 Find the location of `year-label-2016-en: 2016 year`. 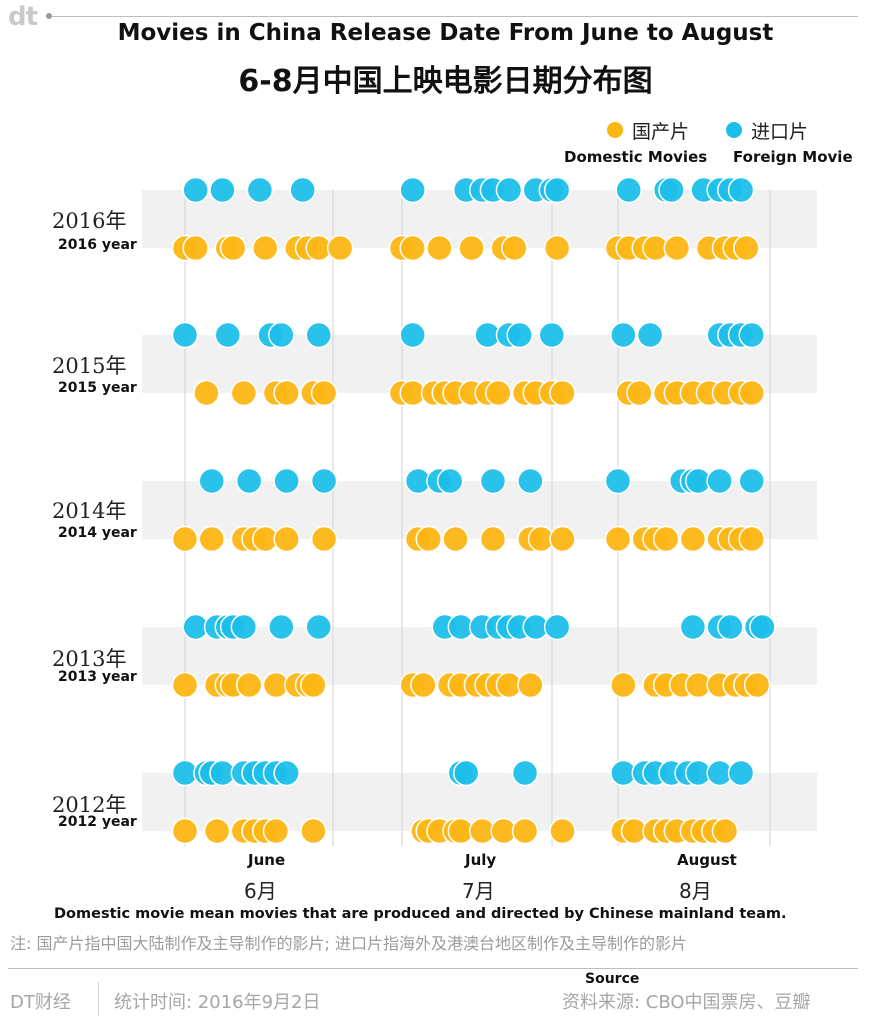

year-label-2016-en: 2016 year is located at coordinates (97, 245).